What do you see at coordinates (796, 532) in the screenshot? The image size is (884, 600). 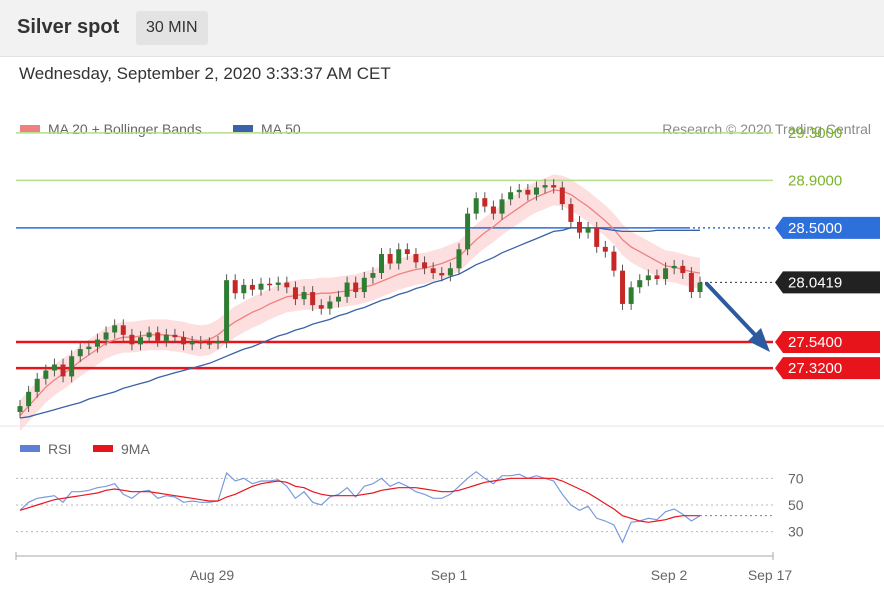 I see `rsi-tick-label: 30` at bounding box center [796, 532].